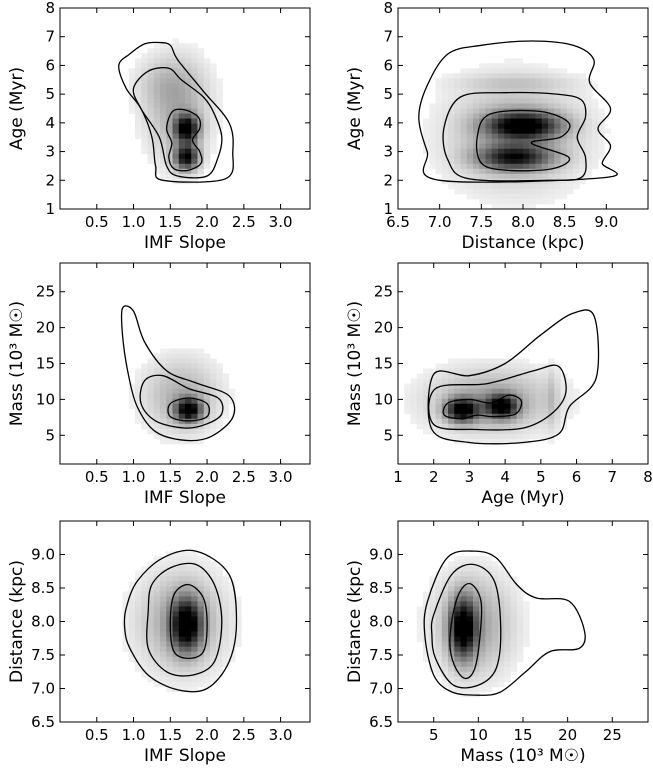 This screenshot has height=772, width=653. What do you see at coordinates (577, 477) in the screenshot?
I see `x-tick-label: 6` at bounding box center [577, 477].